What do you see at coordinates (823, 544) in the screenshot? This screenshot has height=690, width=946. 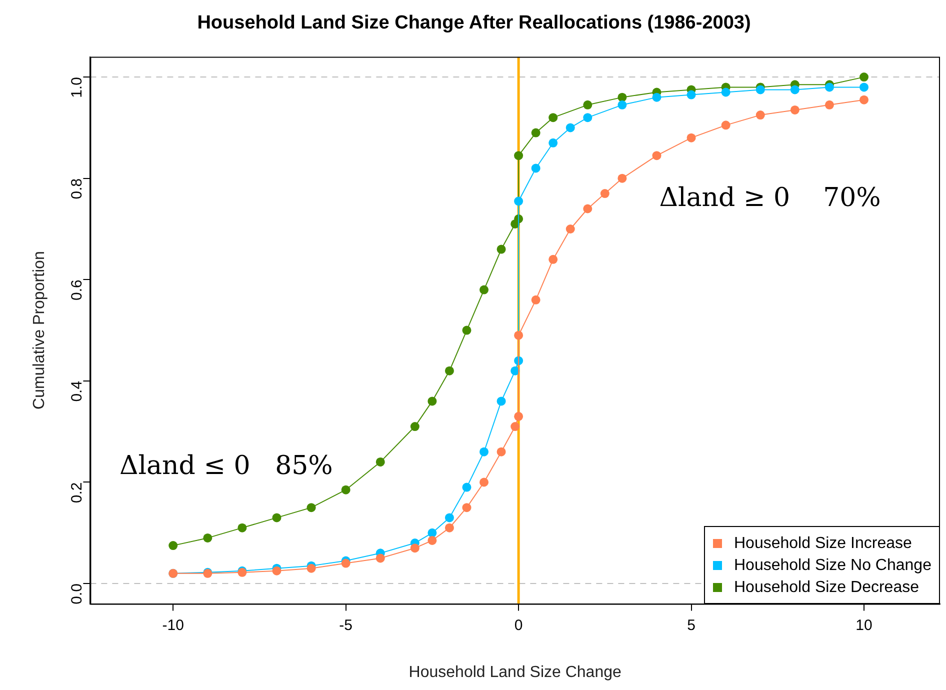 I see `legend-label: Household Size Increase` at bounding box center [823, 544].